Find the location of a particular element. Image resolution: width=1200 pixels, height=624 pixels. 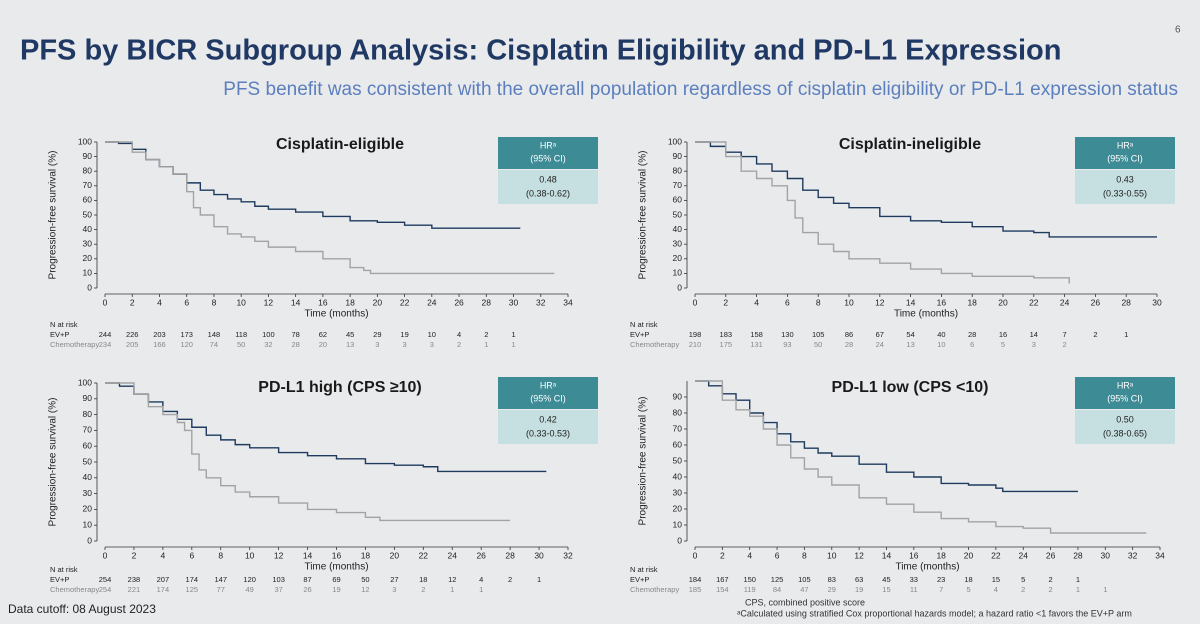

y-tick-label: 30 is located at coordinates (88, 493).